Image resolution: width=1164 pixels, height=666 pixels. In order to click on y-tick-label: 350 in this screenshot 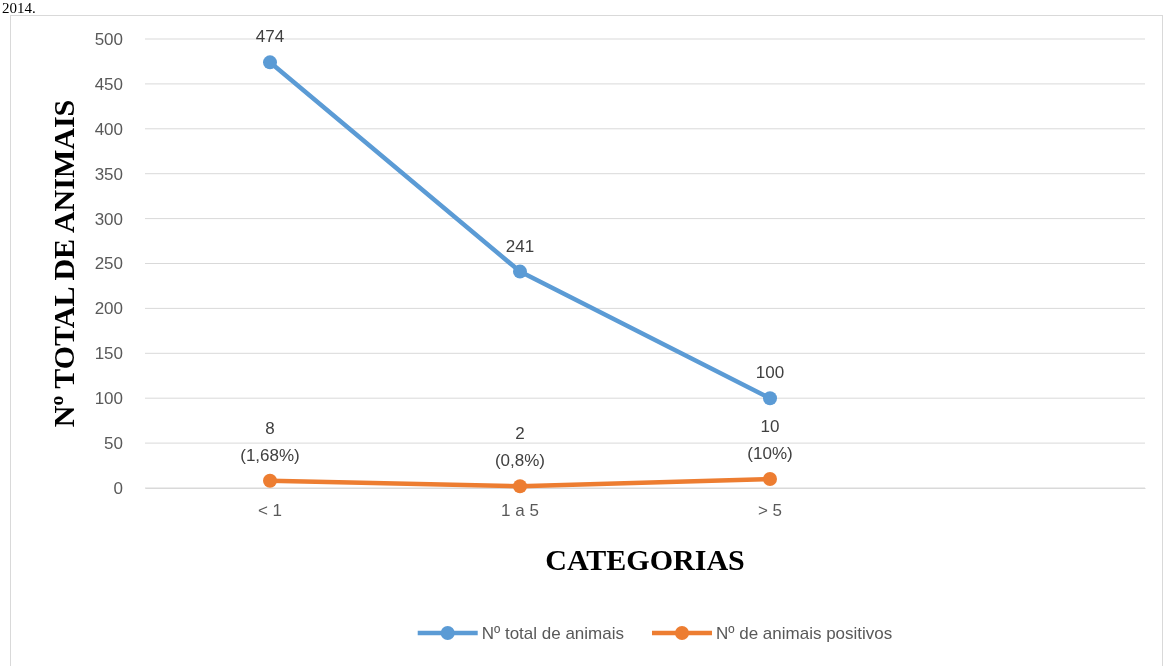, I will do `click(108, 174)`.